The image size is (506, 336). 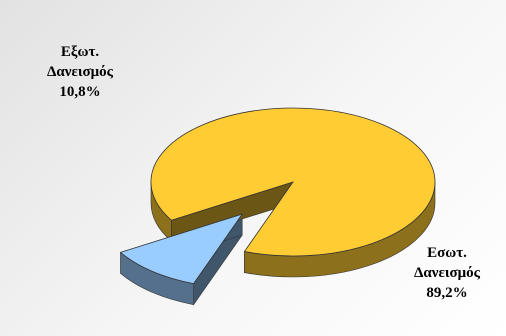 I want to click on slice-label-domestic-line1: Εσωτ., so click(x=447, y=253).